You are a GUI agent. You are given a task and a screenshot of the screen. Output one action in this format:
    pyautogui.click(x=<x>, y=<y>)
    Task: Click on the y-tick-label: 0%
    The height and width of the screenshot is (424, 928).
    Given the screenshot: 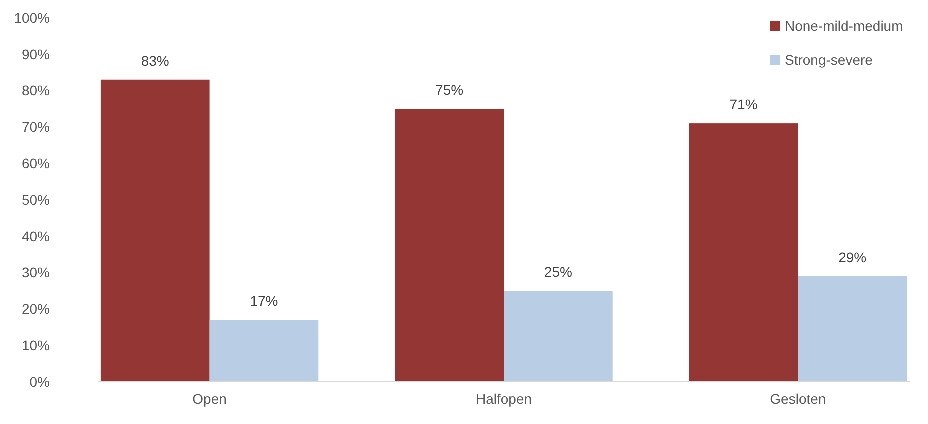 What is the action you would take?
    pyautogui.click(x=40, y=382)
    